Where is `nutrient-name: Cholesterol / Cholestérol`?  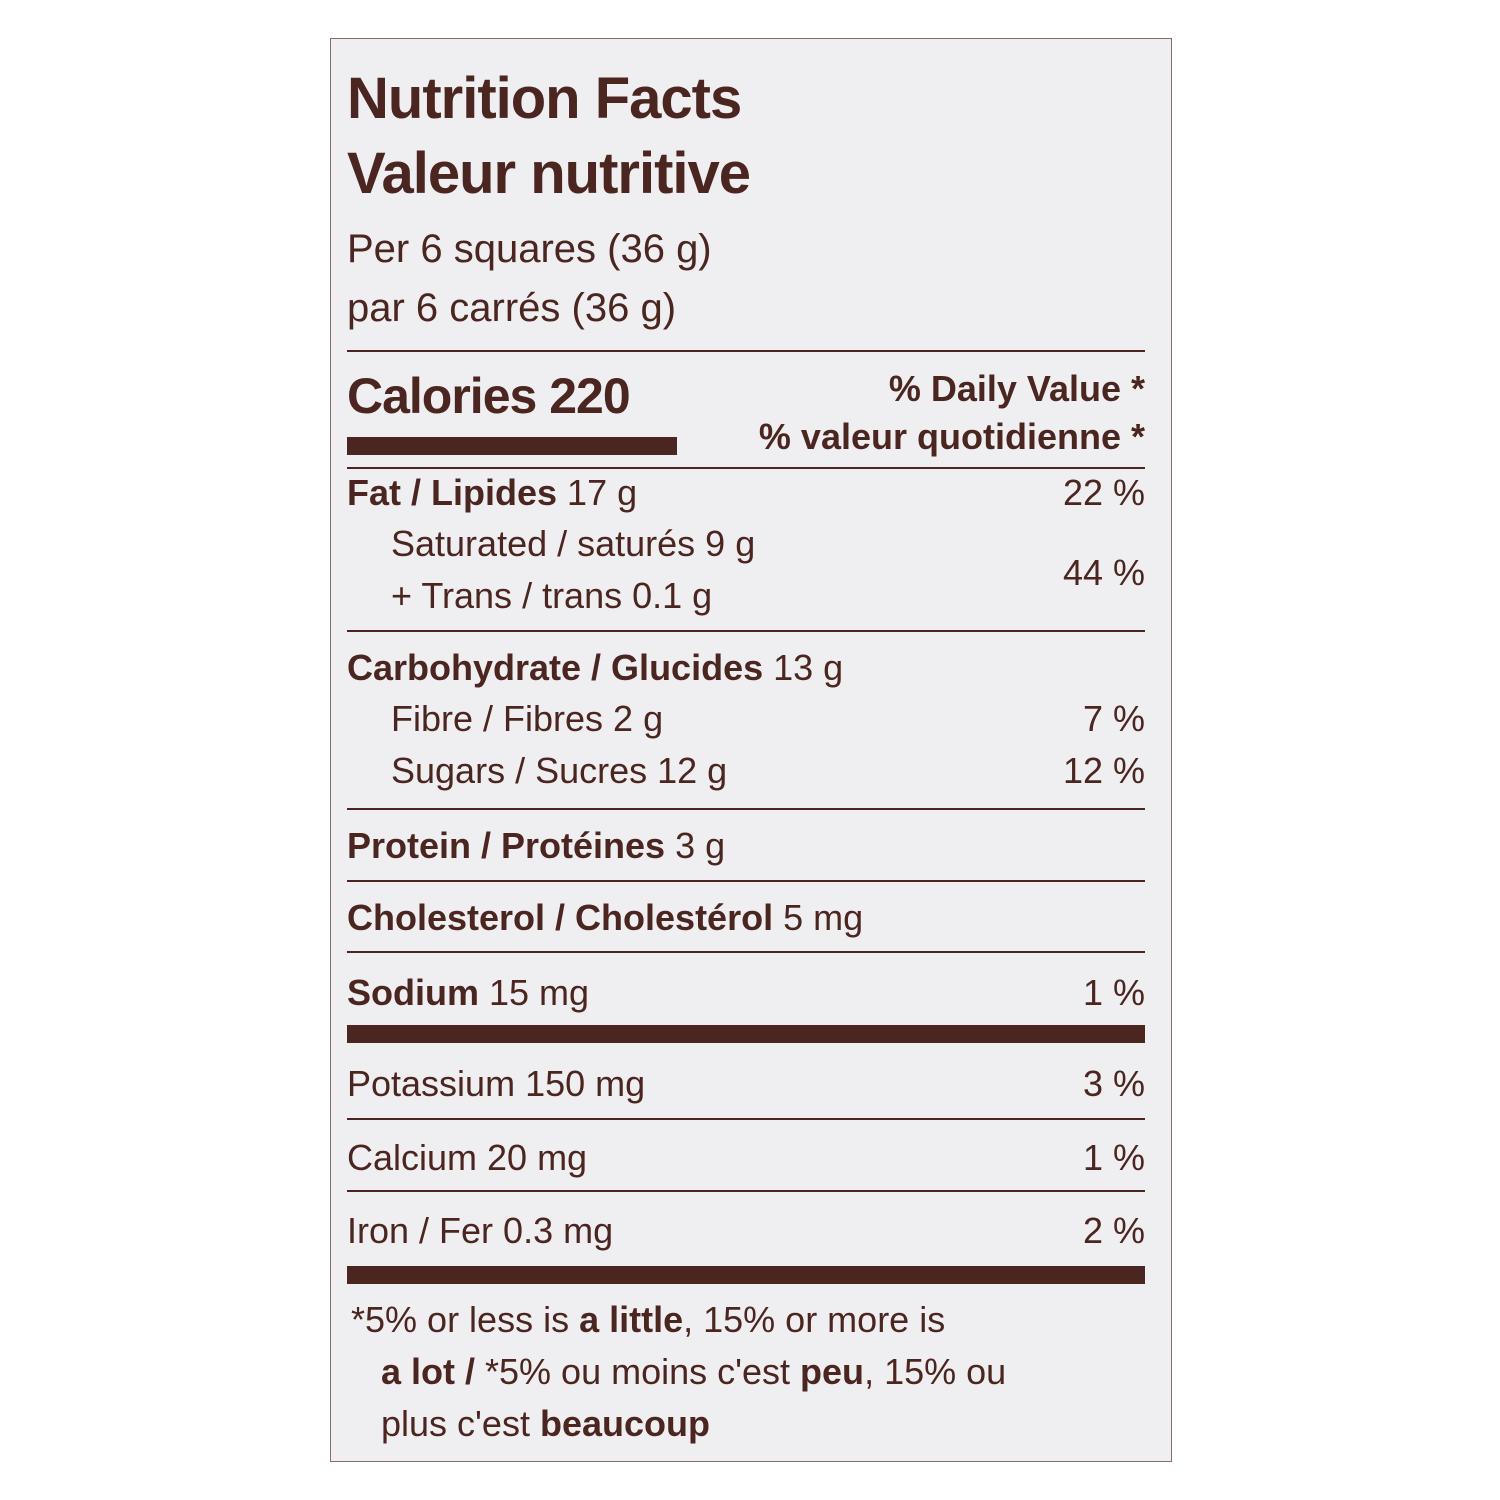 nutrient-name: Cholesterol / Cholestérol is located at coordinates (560, 917).